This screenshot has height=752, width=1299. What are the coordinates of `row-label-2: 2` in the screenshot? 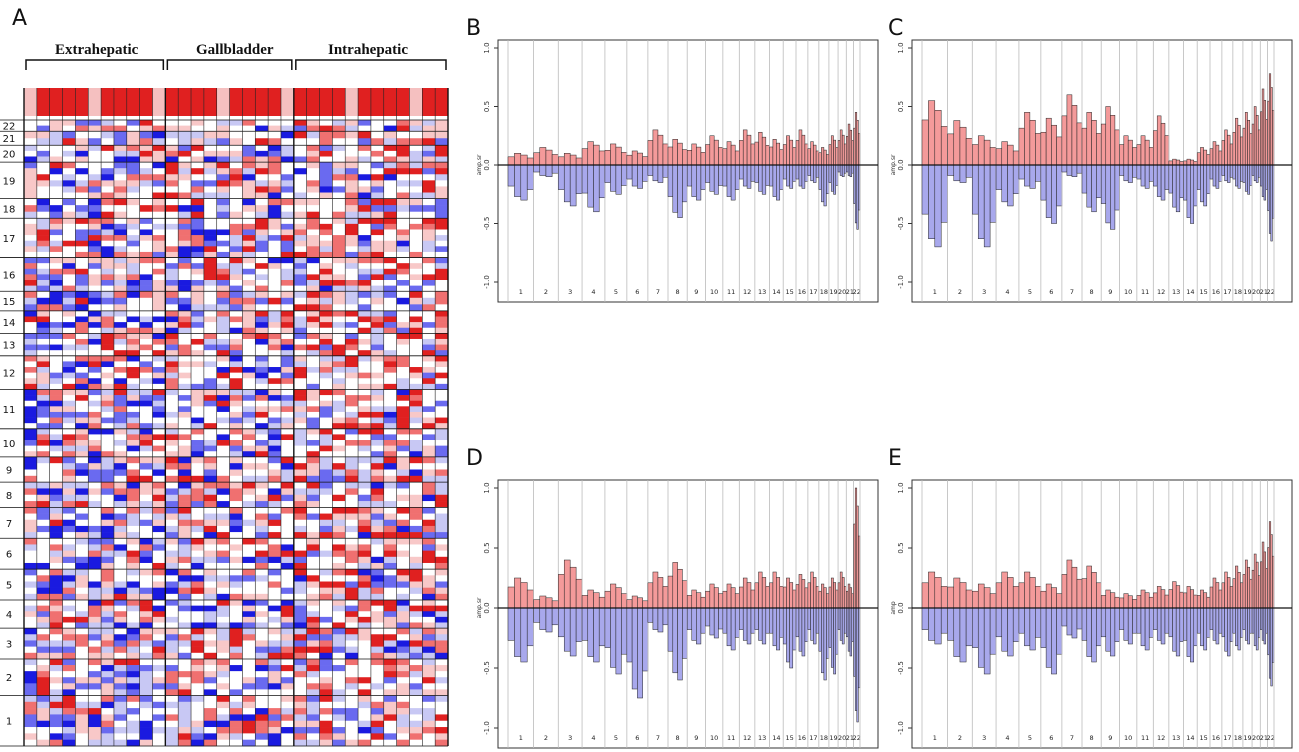 It's located at (9, 678).